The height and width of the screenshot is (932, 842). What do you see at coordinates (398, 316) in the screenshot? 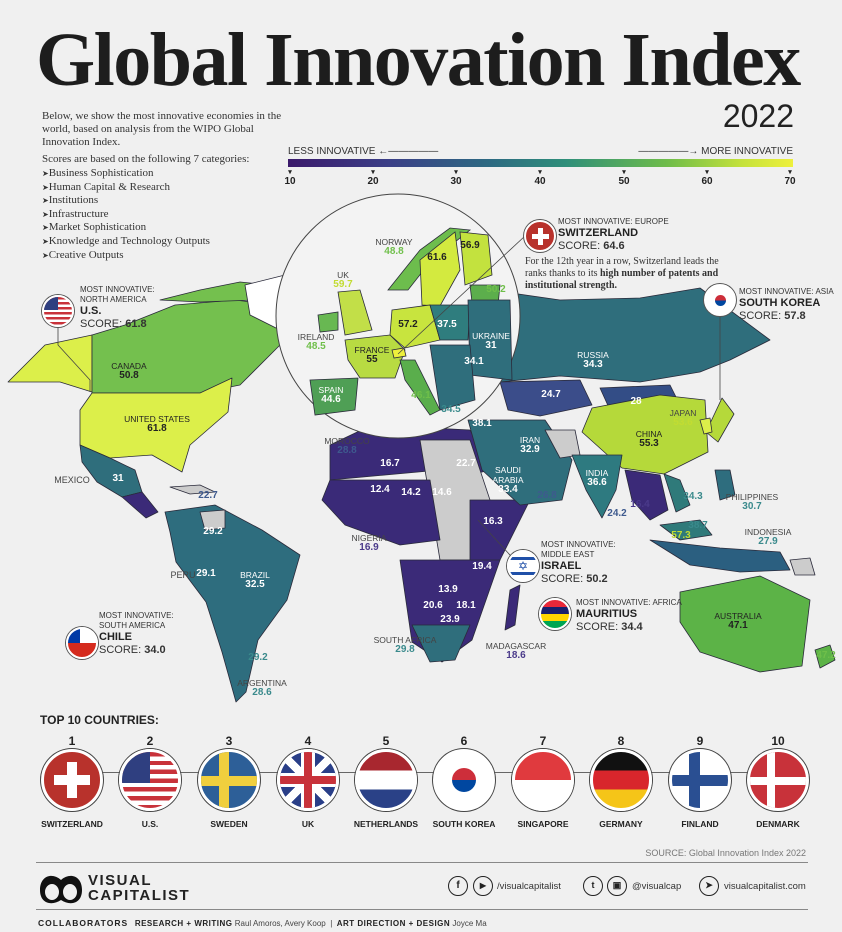
I see `europe-inset` at bounding box center [398, 316].